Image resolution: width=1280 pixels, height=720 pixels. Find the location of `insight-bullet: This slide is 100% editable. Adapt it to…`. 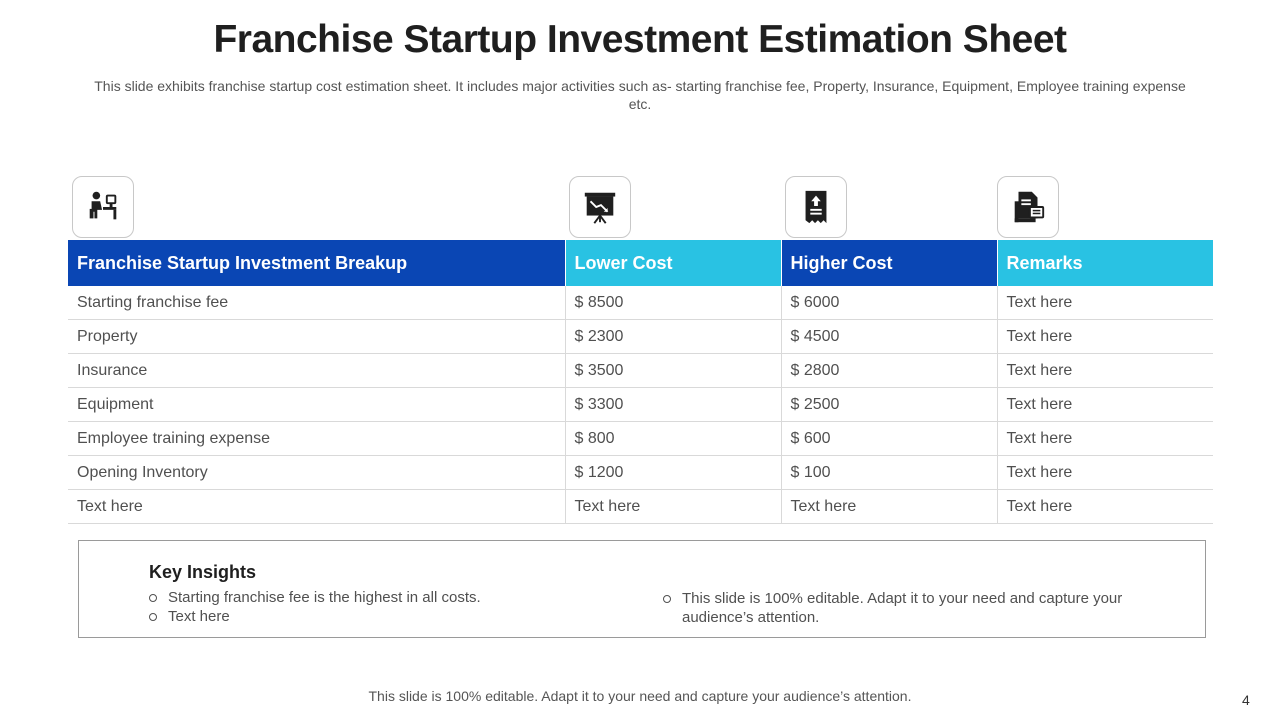

insight-bullet: This slide is 100% editable. Adapt it to… is located at coordinates (898, 608).